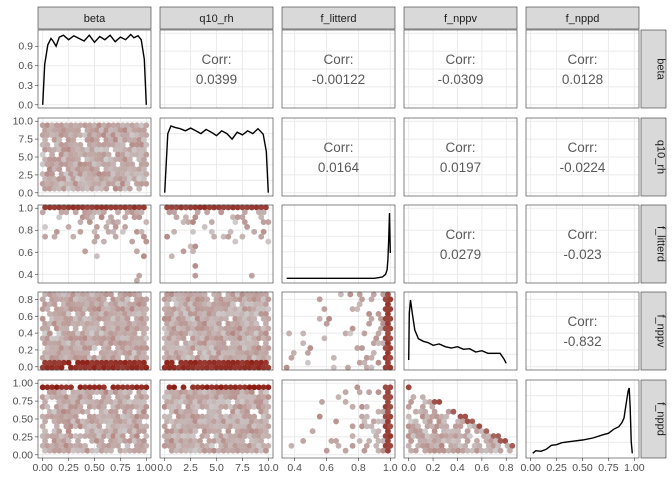  Describe the element at coordinates (216, 159) in the screenshot. I see `density-line-q10_rh` at that location.